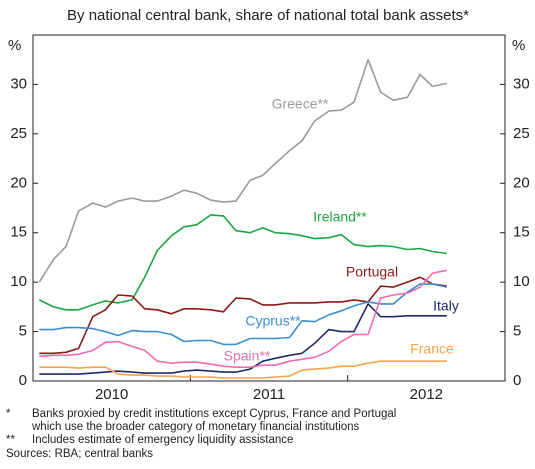  I want to click on source: Sources: RBA; central banks, so click(79, 454).